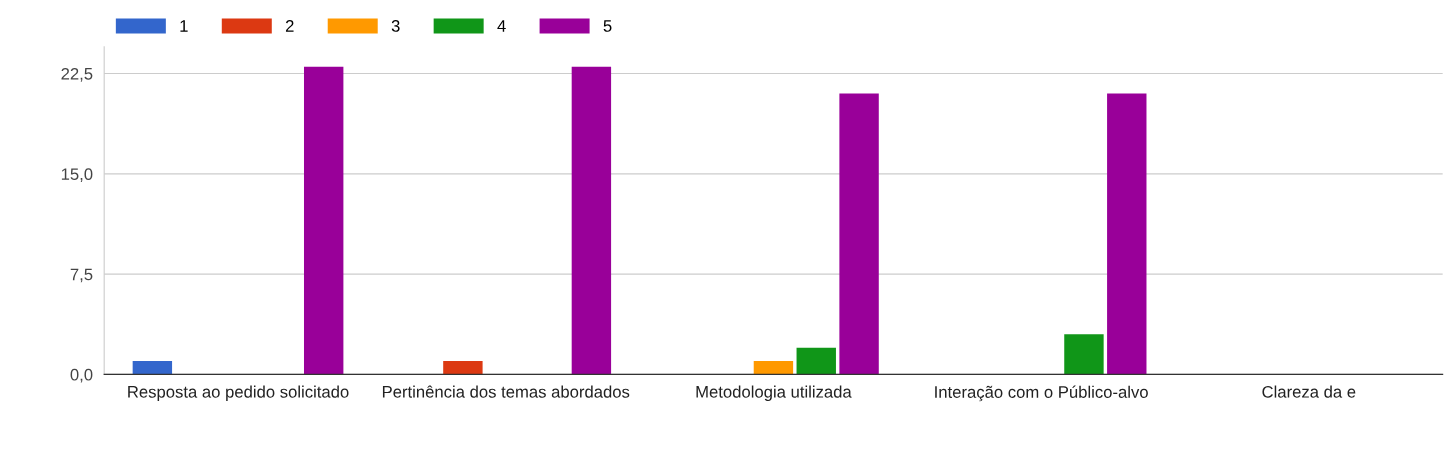 Image resolution: width=1447 pixels, height=468 pixels. What do you see at coordinates (77, 175) in the screenshot?
I see `y-tick-label: 15,0` at bounding box center [77, 175].